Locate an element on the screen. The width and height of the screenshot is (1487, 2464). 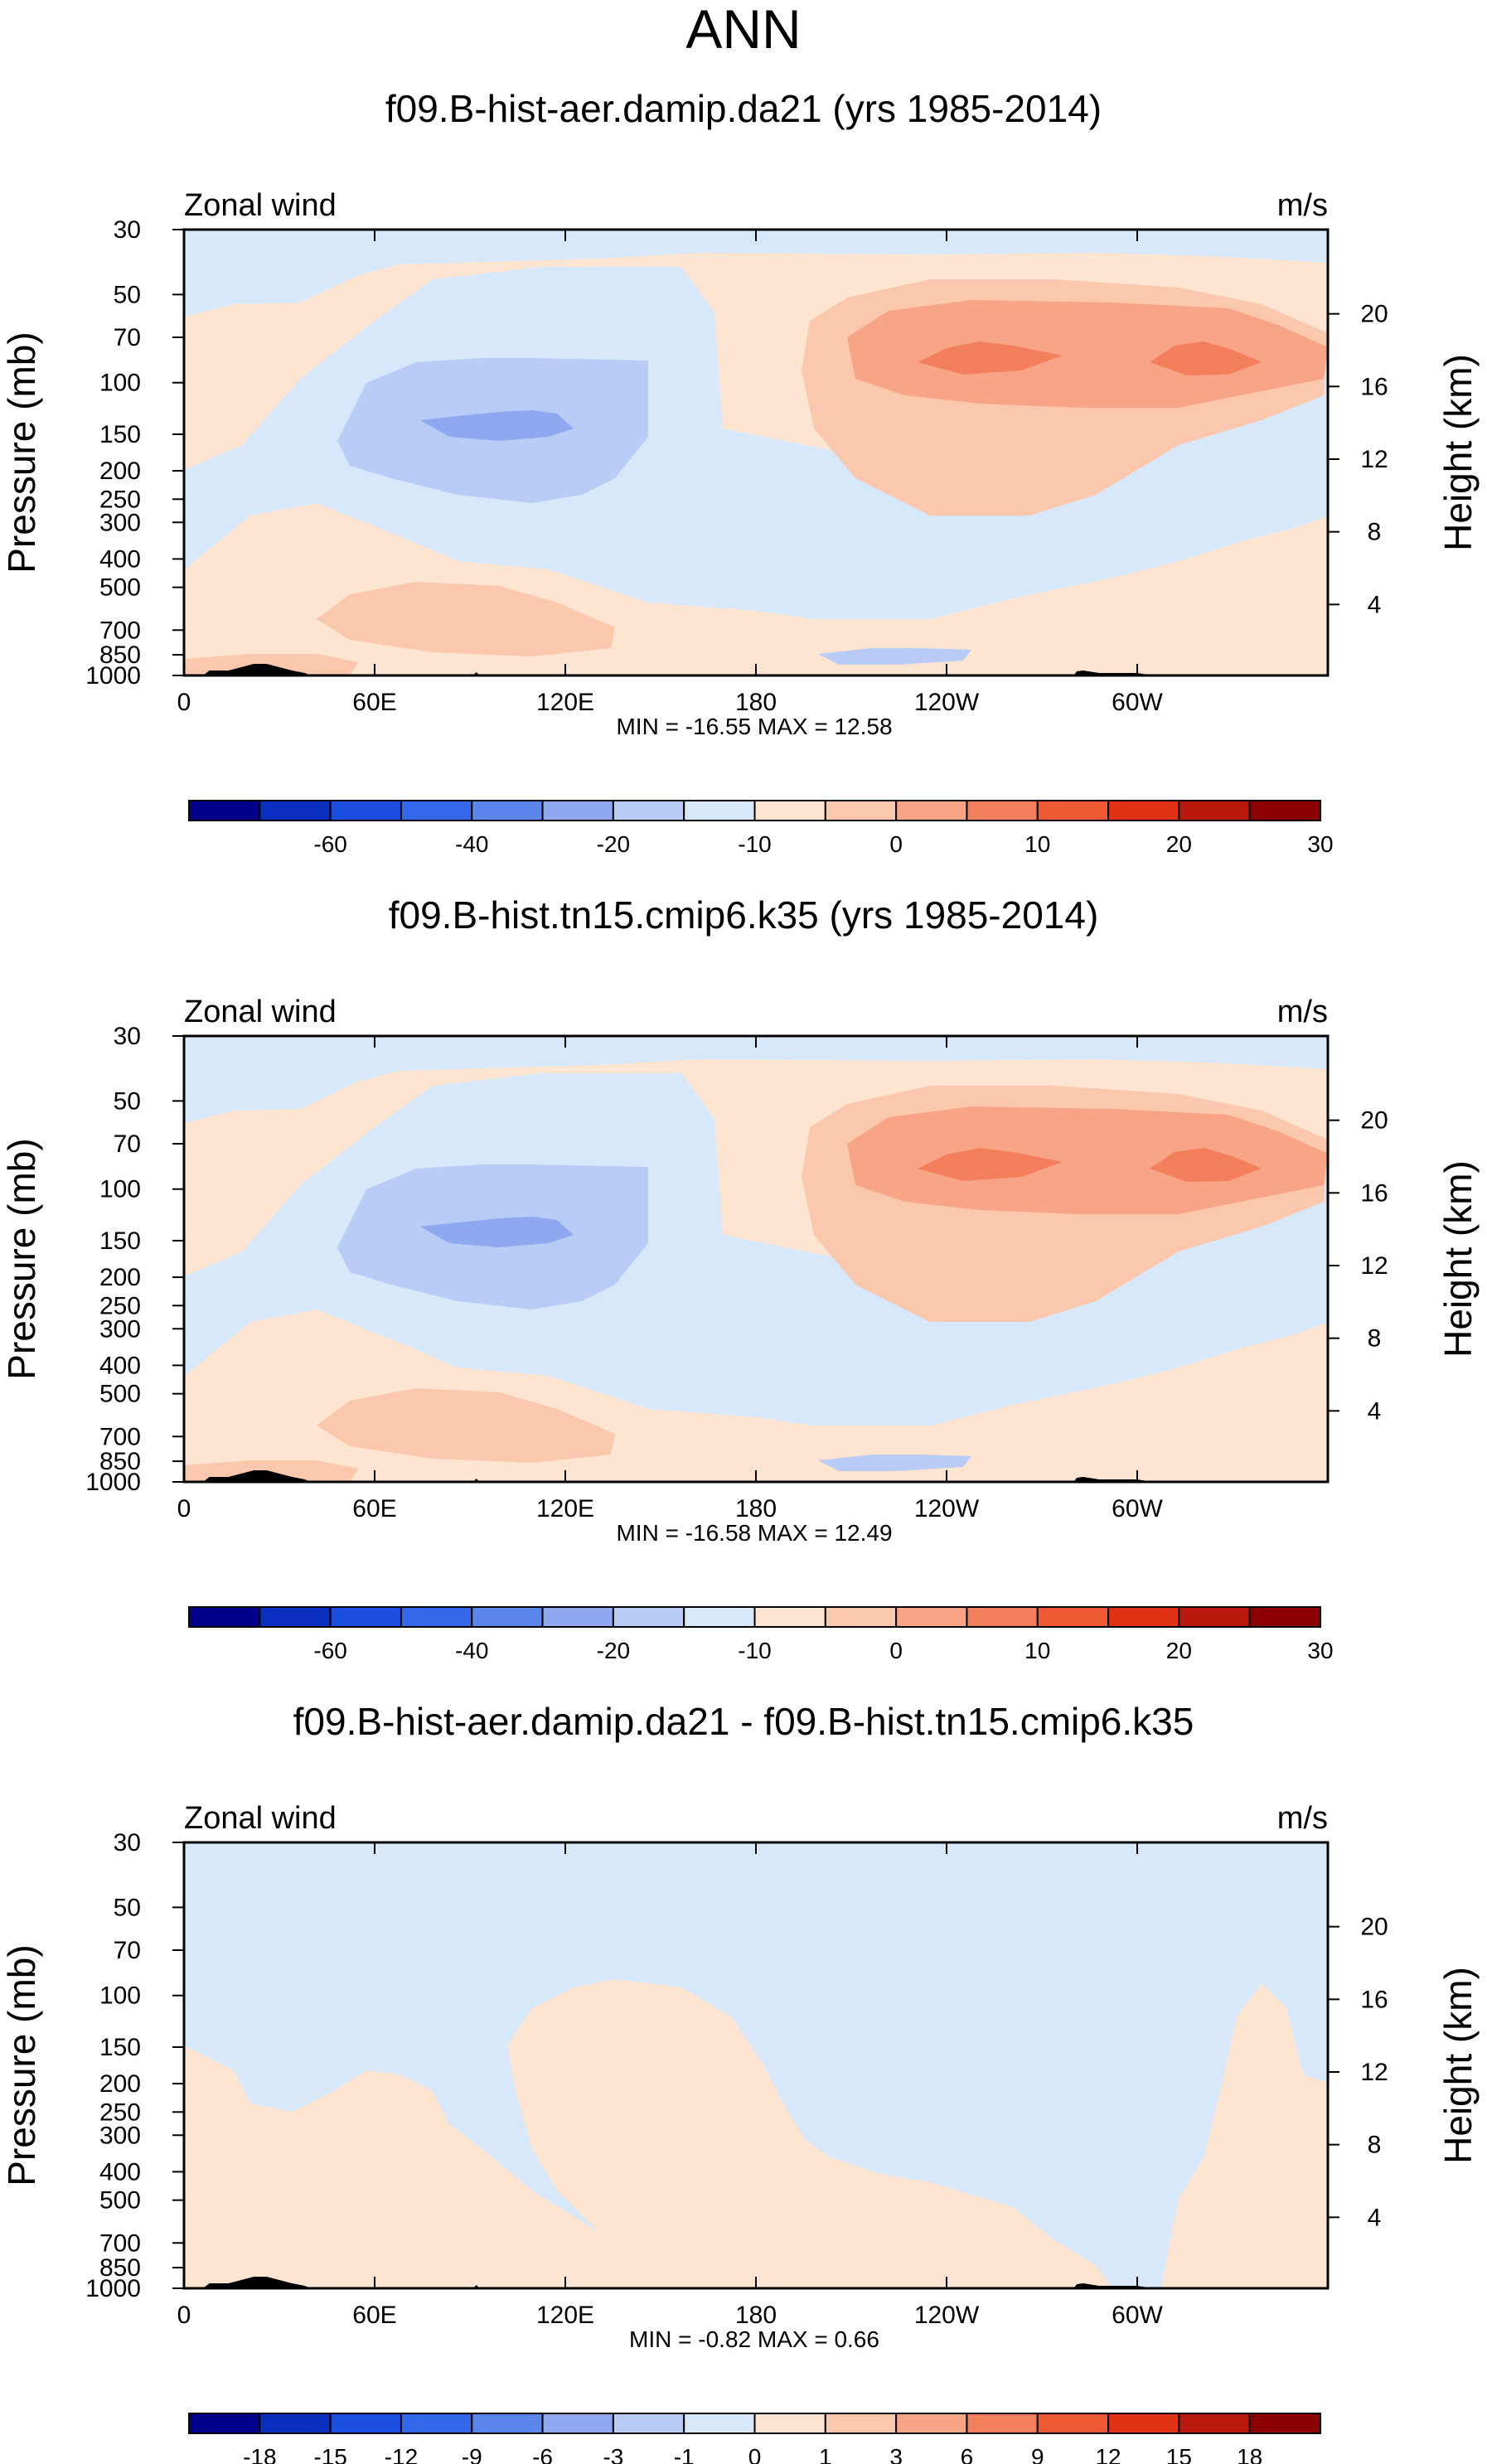
colorbar-label: -1 is located at coordinates (684, 2454).